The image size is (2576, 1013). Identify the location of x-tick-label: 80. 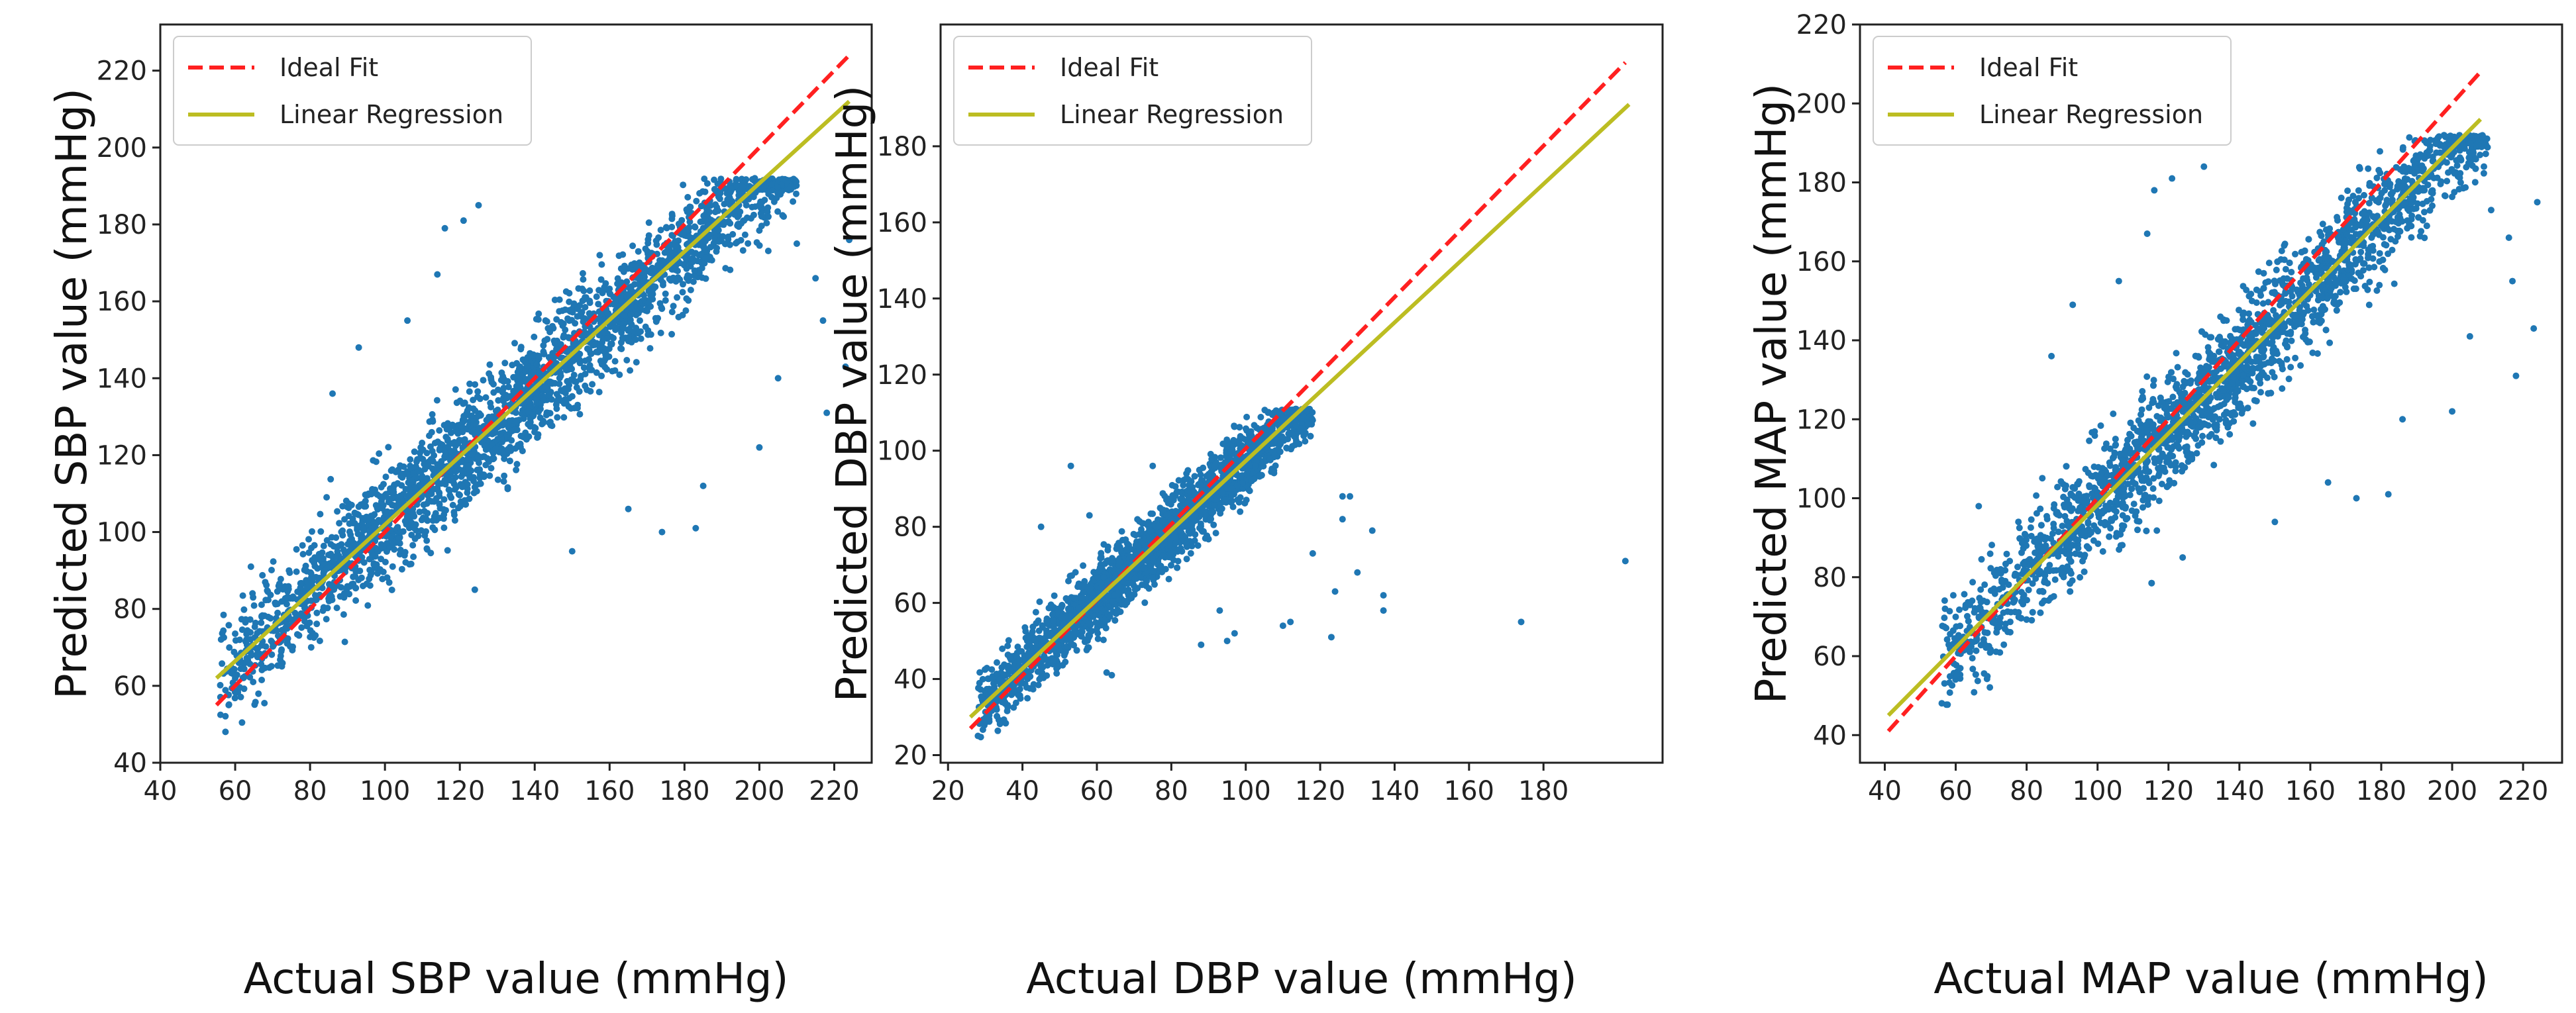
(310, 791).